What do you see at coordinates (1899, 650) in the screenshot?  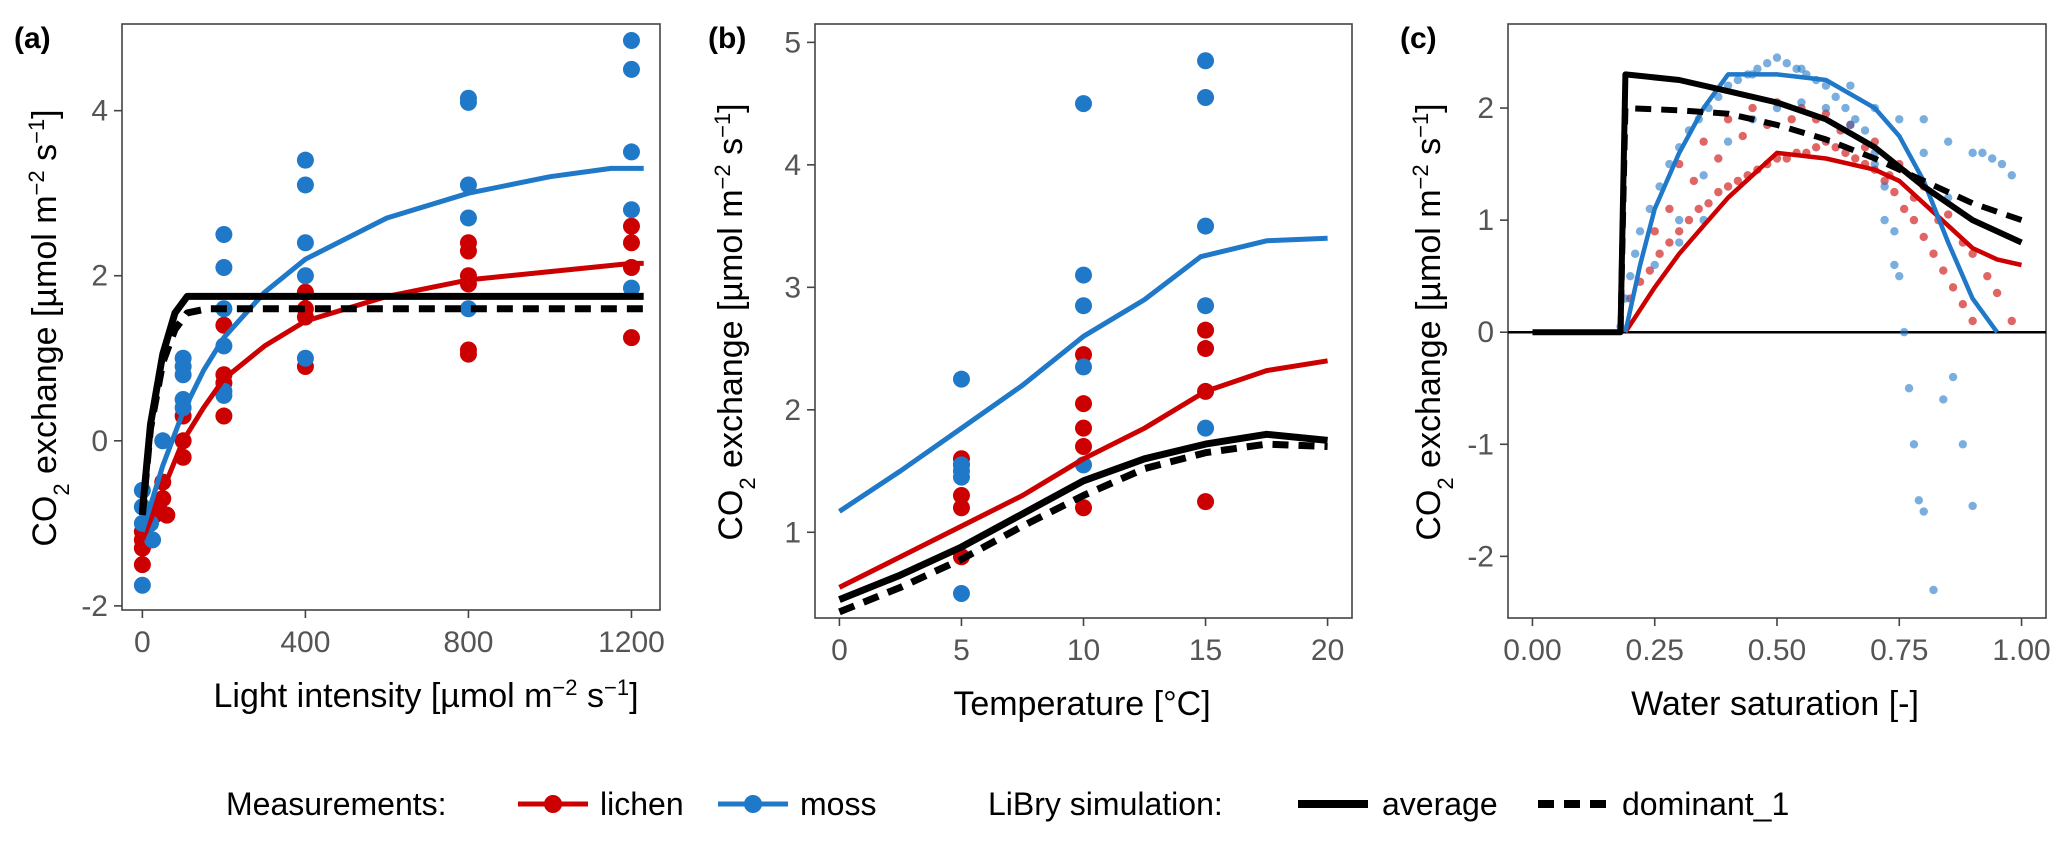 I see `x-tick-label: 0.75` at bounding box center [1899, 650].